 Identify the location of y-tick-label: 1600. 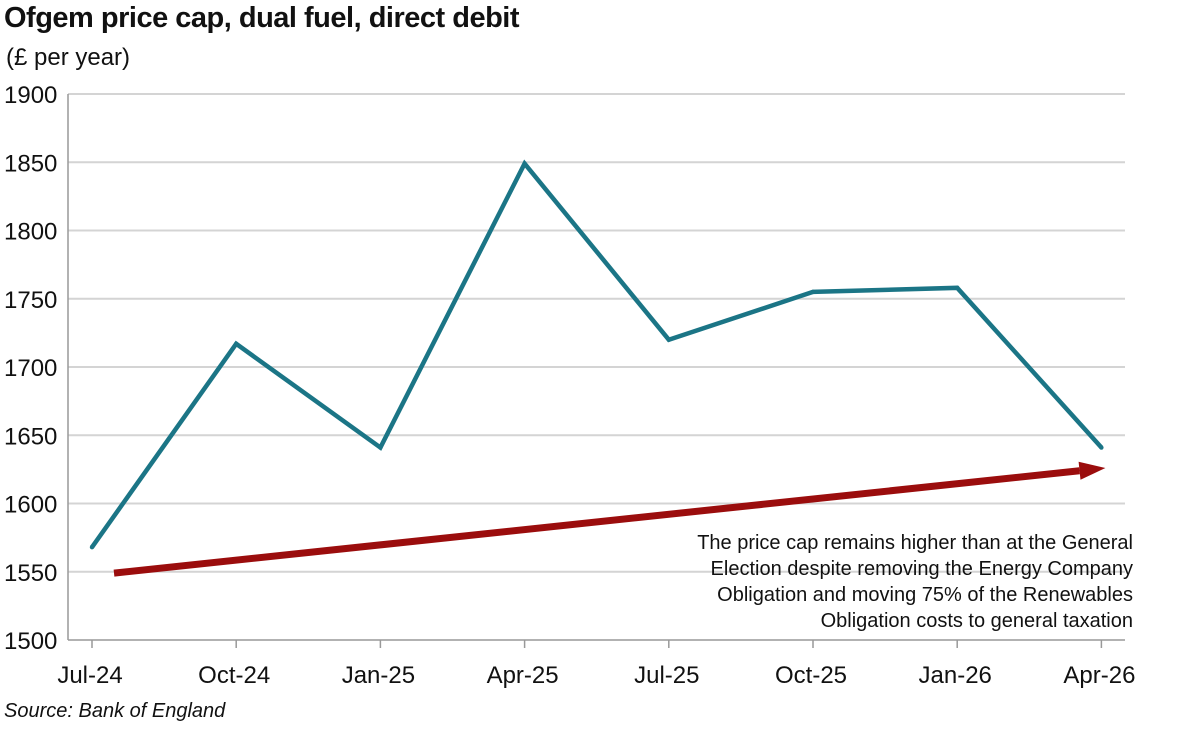
(30, 505).